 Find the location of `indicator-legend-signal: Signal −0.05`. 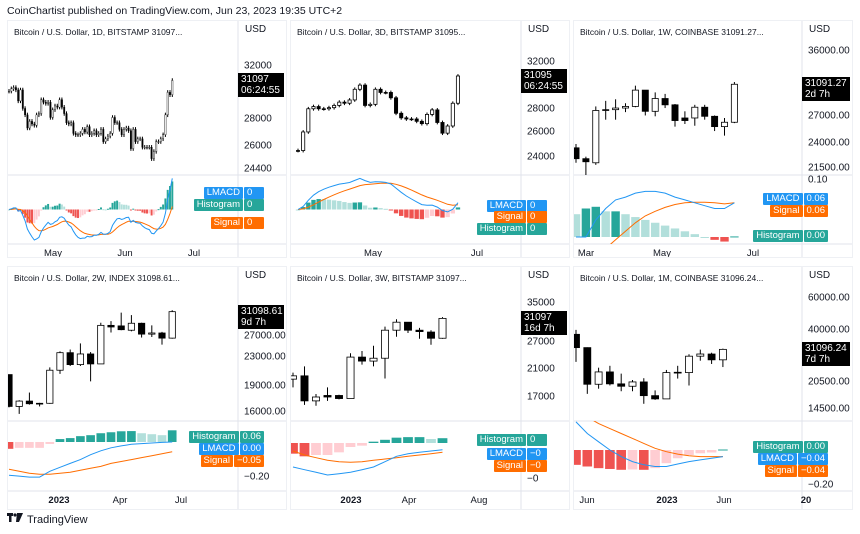

indicator-legend-signal: Signal −0.05 is located at coordinates (232, 461).